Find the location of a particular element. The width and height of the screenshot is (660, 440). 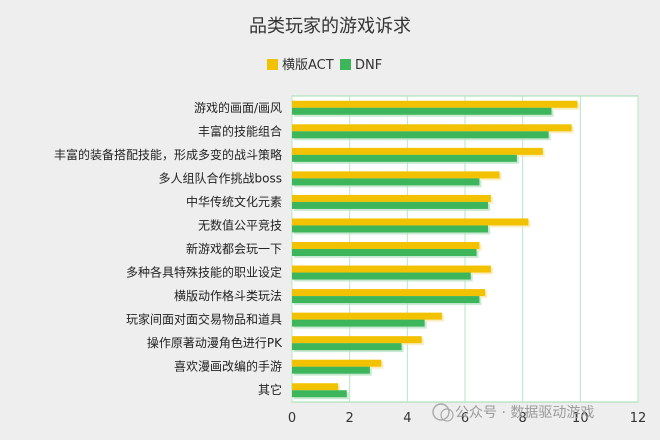

watermark: 公众号 · 数据驱动游戏 is located at coordinates (513, 412).